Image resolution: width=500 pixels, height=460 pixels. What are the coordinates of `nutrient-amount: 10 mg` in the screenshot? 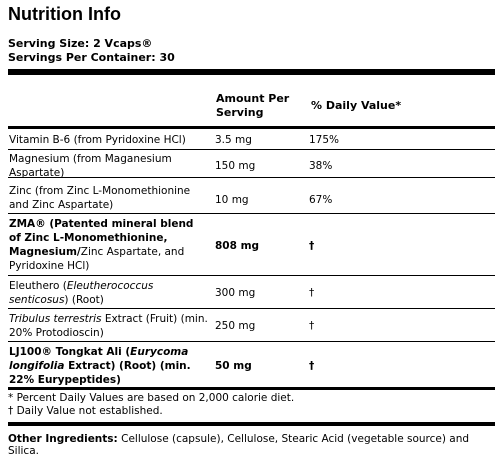 It's located at (232, 200).